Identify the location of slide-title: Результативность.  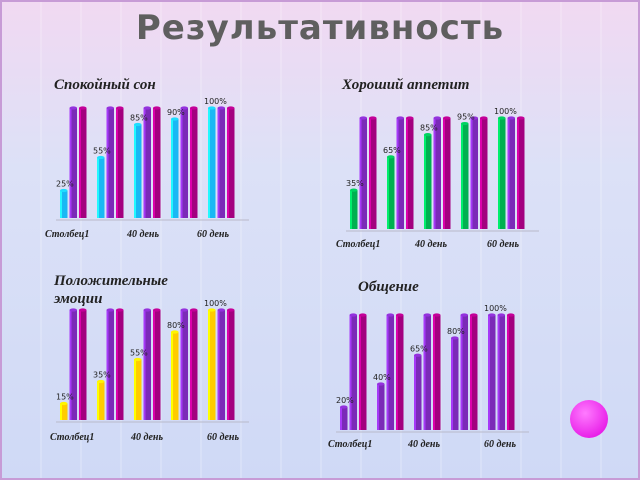
(320, 28).